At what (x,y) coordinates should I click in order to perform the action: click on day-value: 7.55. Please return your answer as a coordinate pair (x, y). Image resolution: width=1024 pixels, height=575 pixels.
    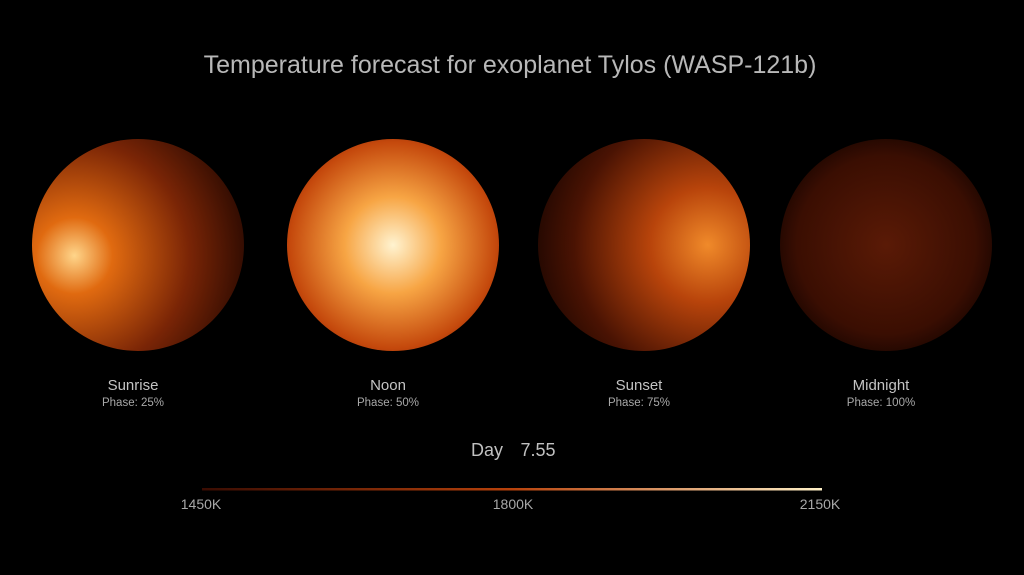
    Looking at the image, I should click on (537, 450).